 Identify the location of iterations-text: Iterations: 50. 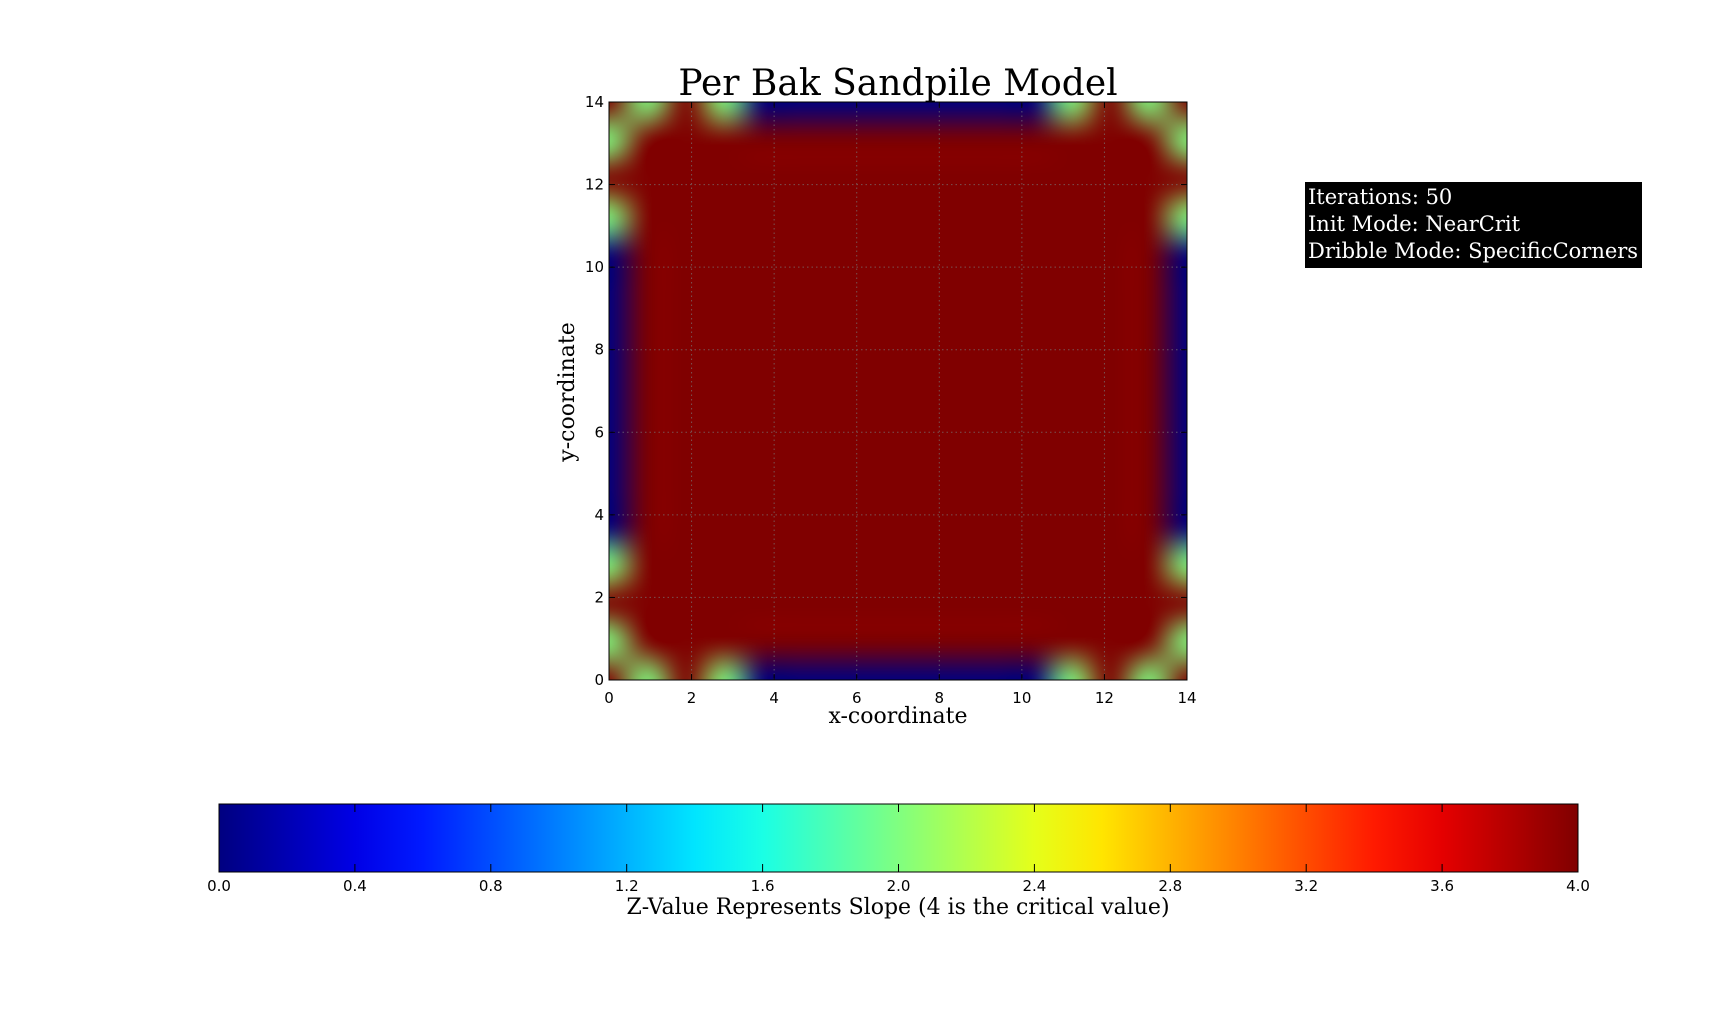
(1380, 197).